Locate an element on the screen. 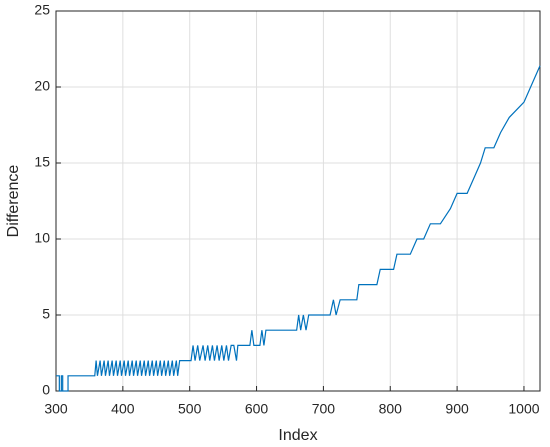 The height and width of the screenshot is (447, 550). x-tick-label: 900 is located at coordinates (457, 409).